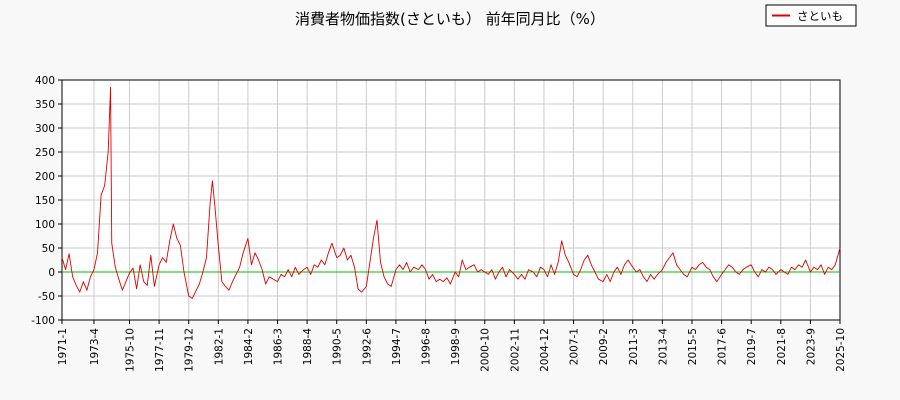 The image size is (900, 400). Describe the element at coordinates (841, 350) in the screenshot. I see `x-tick-label: 2025-10` at that location.